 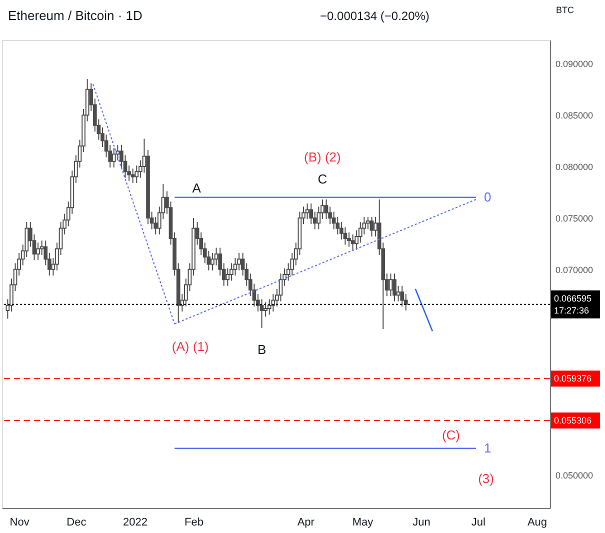 I want to click on annotation: (3), so click(x=486, y=478).